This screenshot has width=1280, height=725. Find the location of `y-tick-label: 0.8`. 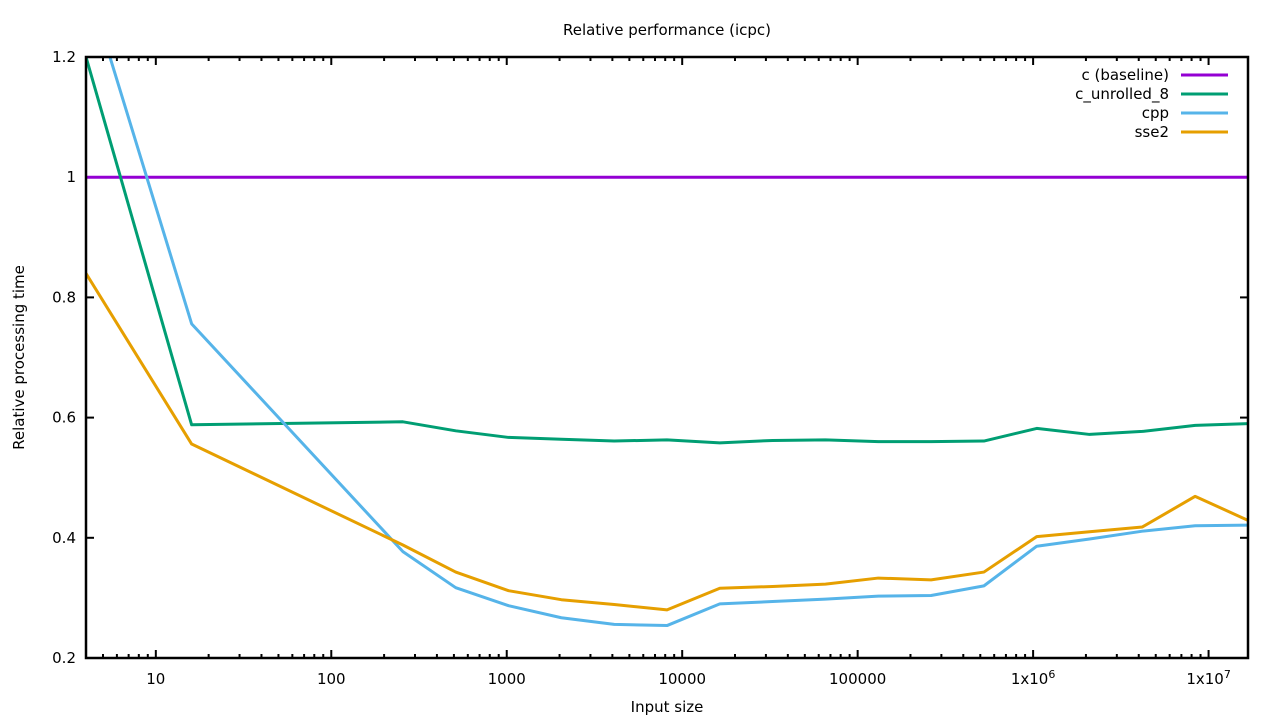

y-tick-label: 0.8 is located at coordinates (64, 297).